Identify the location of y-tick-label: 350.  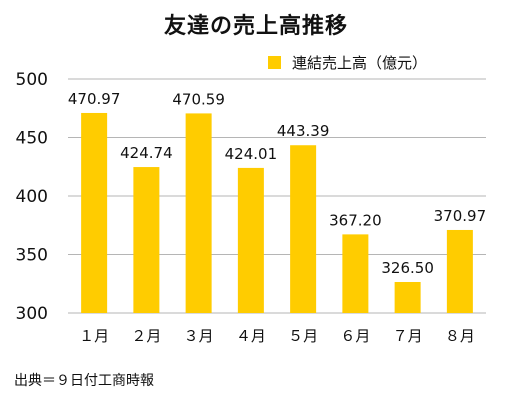
(32, 256).